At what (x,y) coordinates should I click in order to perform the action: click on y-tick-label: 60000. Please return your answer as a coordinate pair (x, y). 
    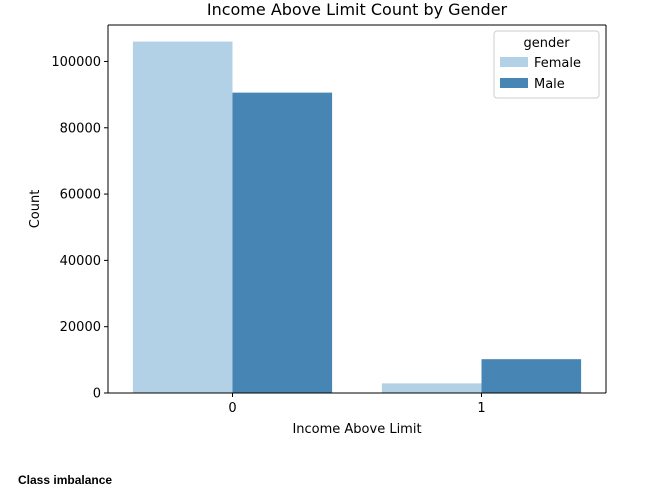
    Looking at the image, I should click on (80, 195).